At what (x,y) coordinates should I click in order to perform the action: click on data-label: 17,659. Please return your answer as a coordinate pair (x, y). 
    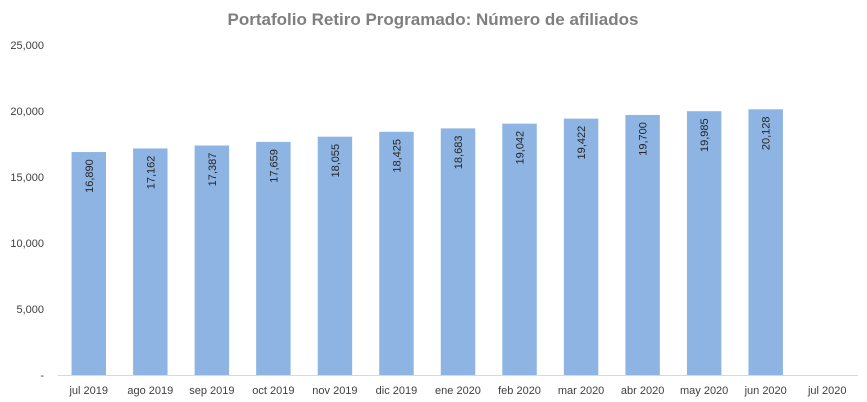
    Looking at the image, I should click on (274, 166).